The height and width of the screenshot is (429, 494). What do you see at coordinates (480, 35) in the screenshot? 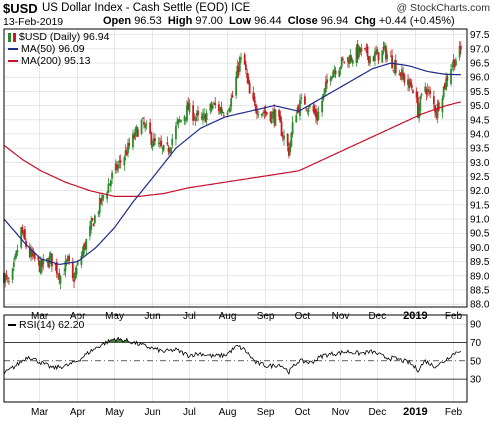
I see `price-y-tick-label: 97.5` at bounding box center [480, 35].